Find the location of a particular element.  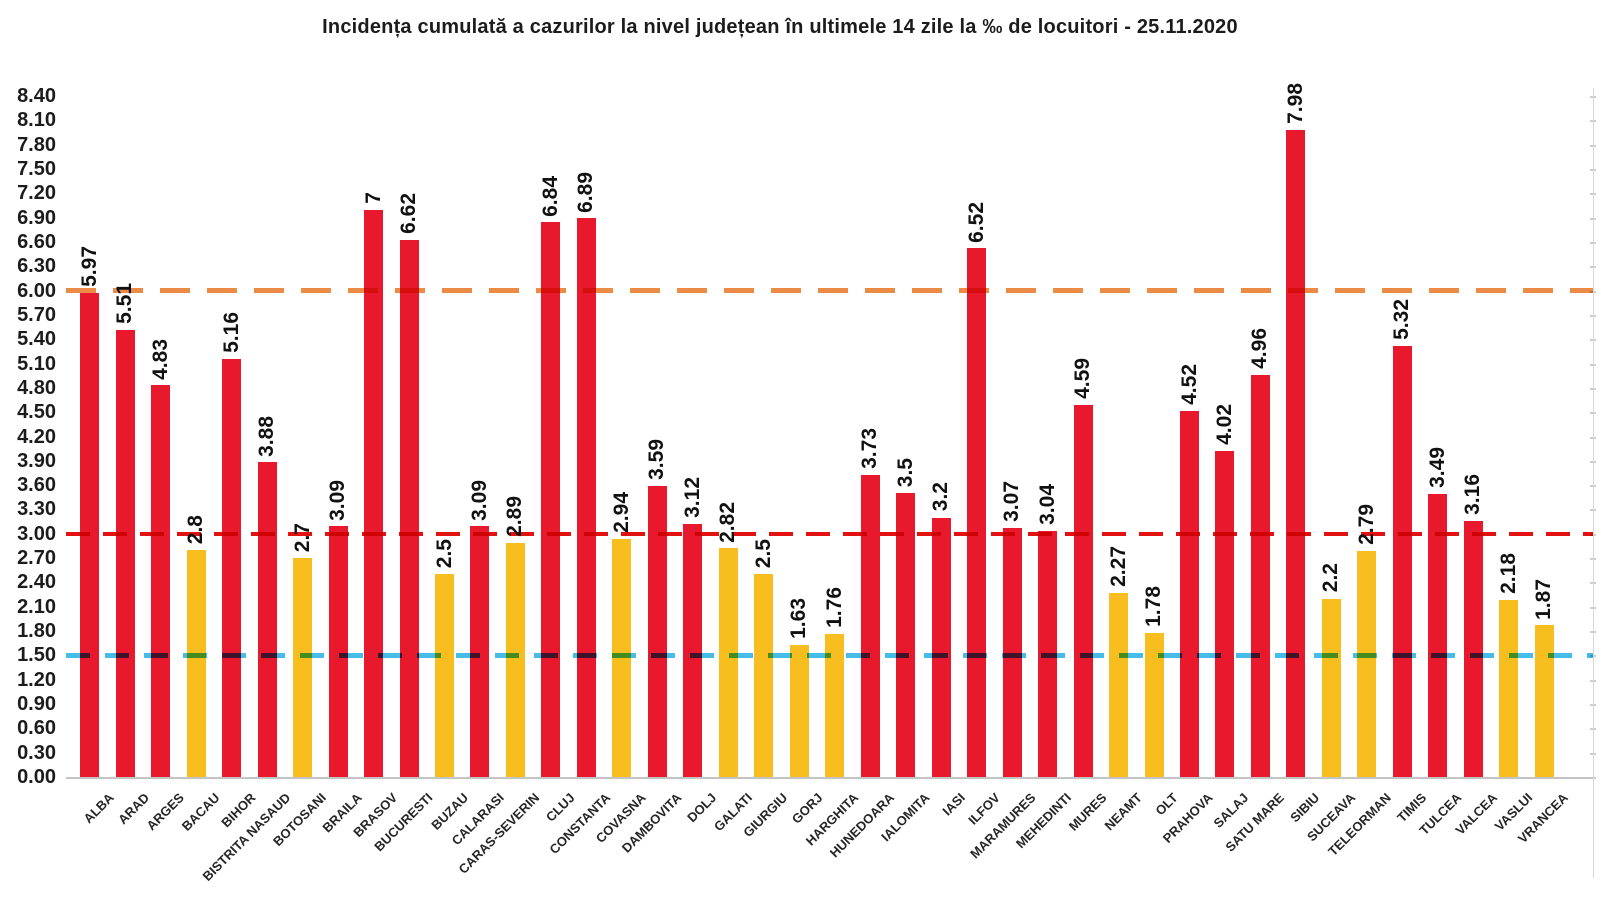

bar-value-label: 3.2 is located at coordinates (941, 497).